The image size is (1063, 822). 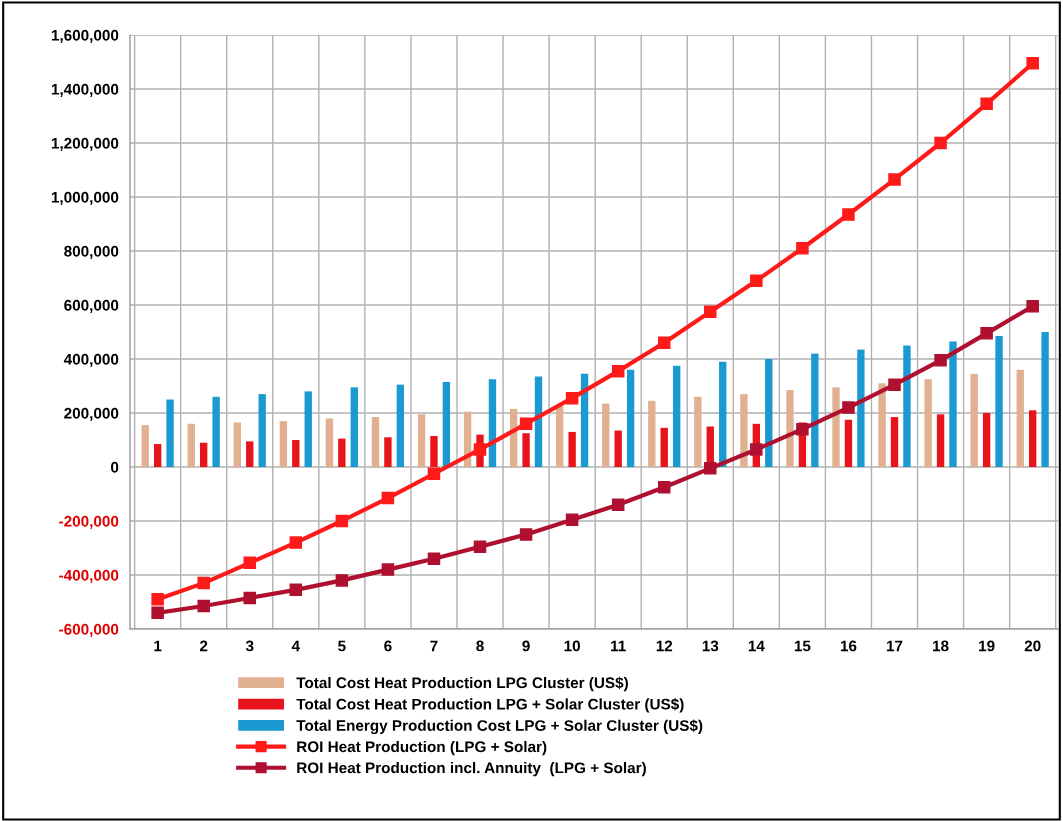 What do you see at coordinates (91, 414) in the screenshot?
I see `y-tick-label: 200,000` at bounding box center [91, 414].